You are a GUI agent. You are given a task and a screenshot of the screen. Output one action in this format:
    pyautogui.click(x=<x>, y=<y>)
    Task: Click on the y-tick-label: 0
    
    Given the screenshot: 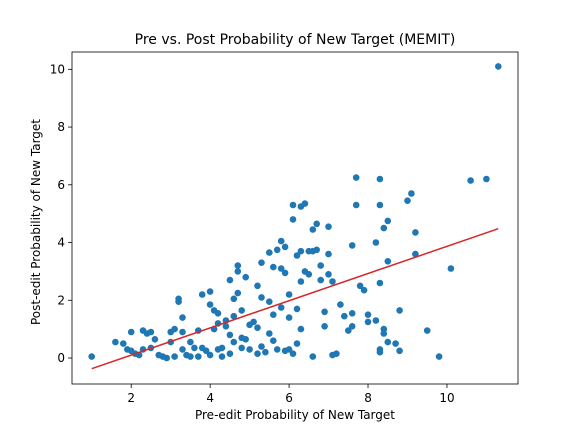 What is the action you would take?
    pyautogui.click(x=61, y=358)
    